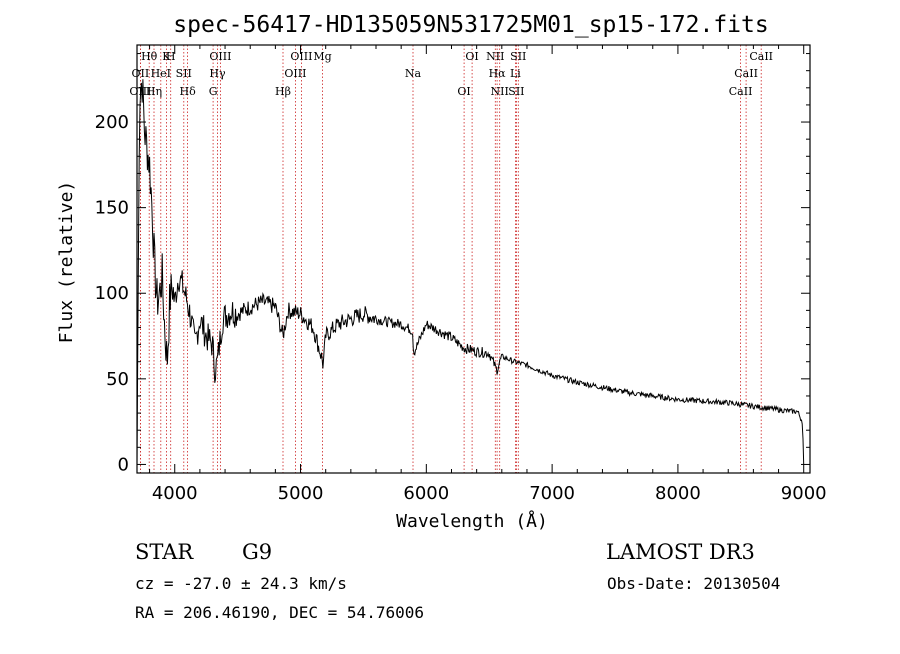  I want to click on y-tick-label: 100, so click(112, 293).